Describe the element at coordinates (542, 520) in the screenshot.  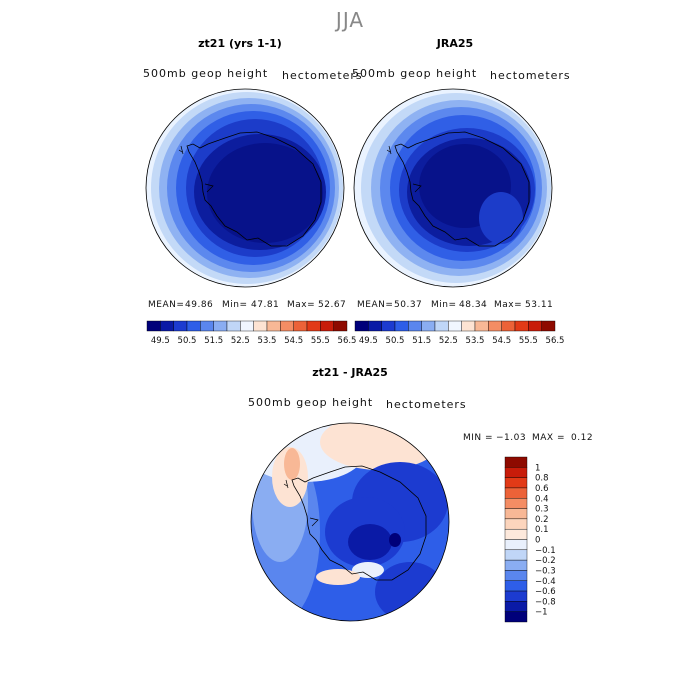
I see `diff-colorbar-tick: 0.2` at that location.